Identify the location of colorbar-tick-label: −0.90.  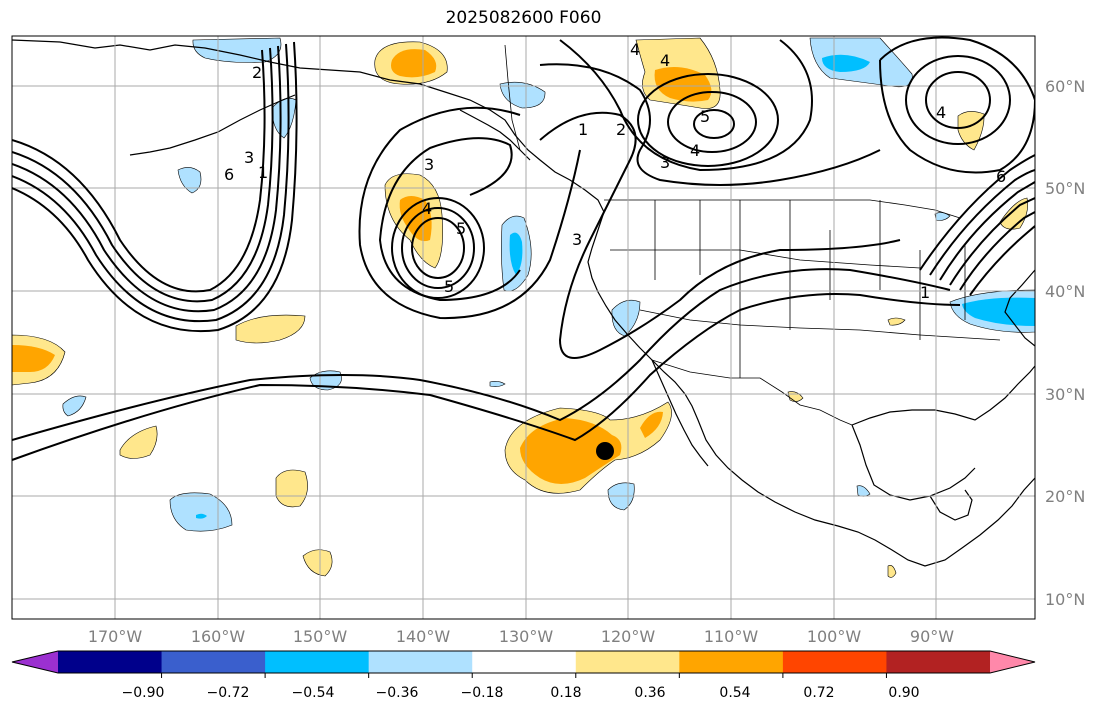
(143, 693).